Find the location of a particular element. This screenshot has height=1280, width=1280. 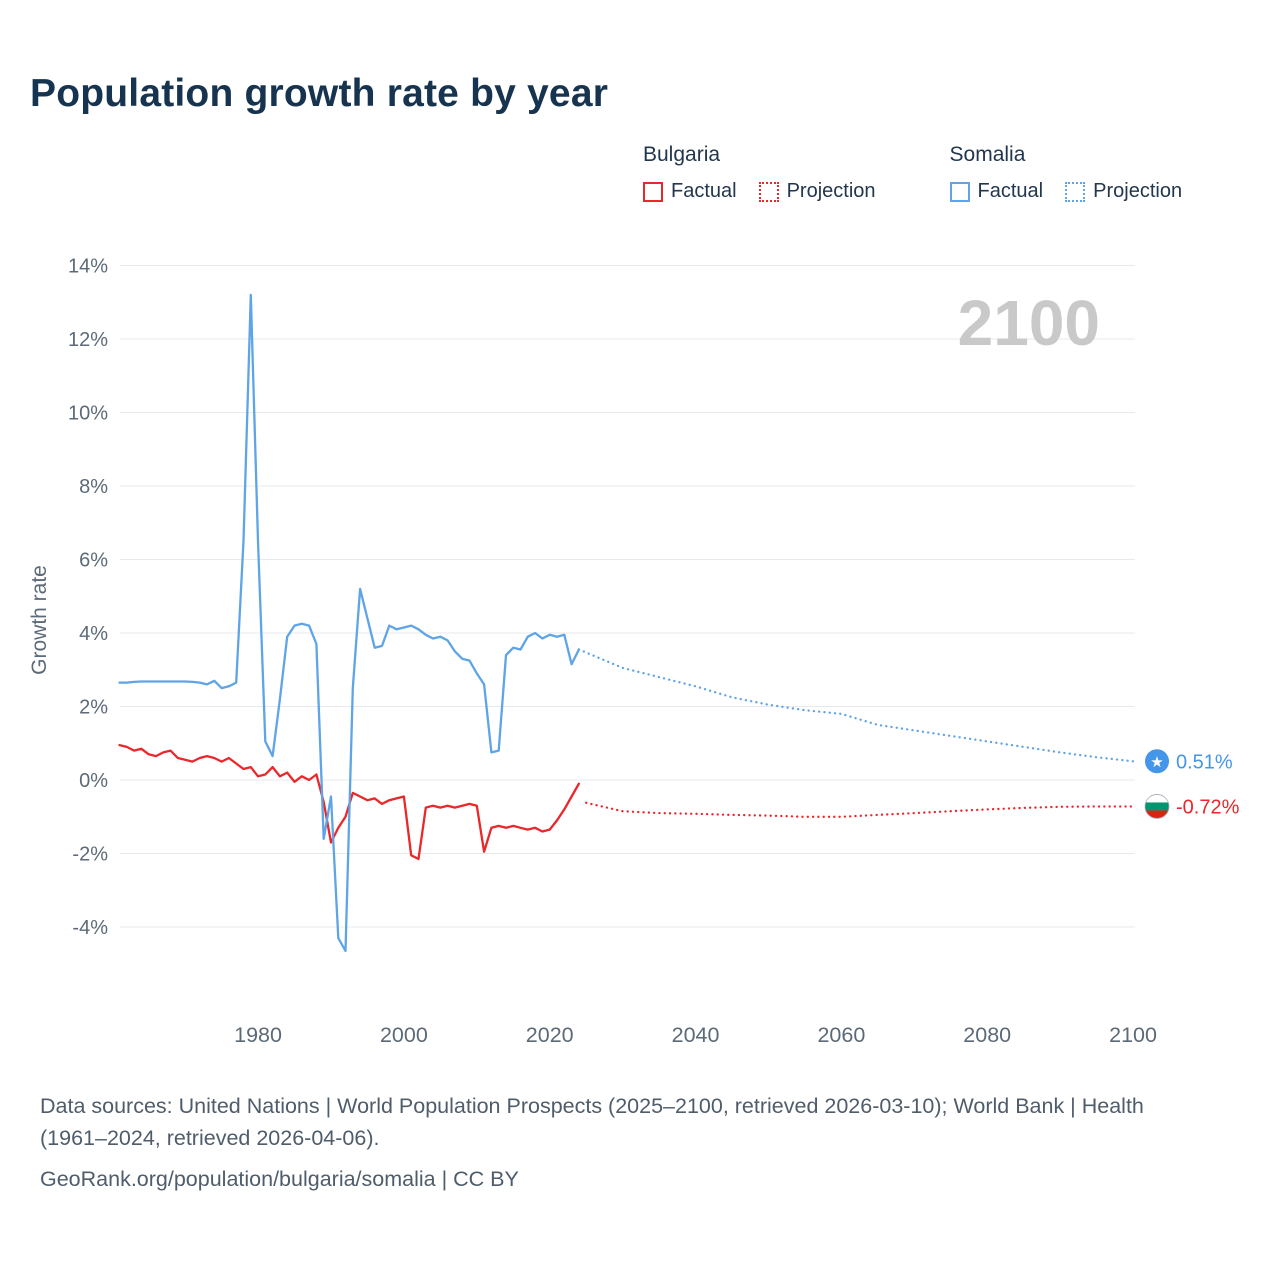

somalia-flag-icon is located at coordinates (1157, 761).